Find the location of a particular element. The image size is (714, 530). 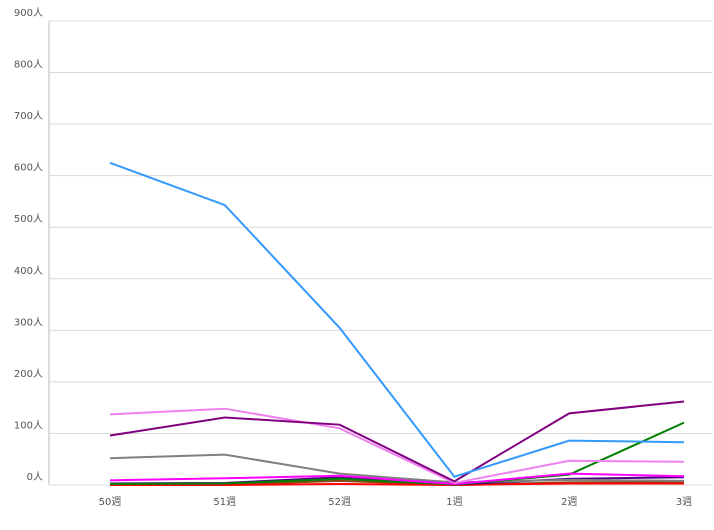

x-tick-label: 51週 is located at coordinates (224, 502).